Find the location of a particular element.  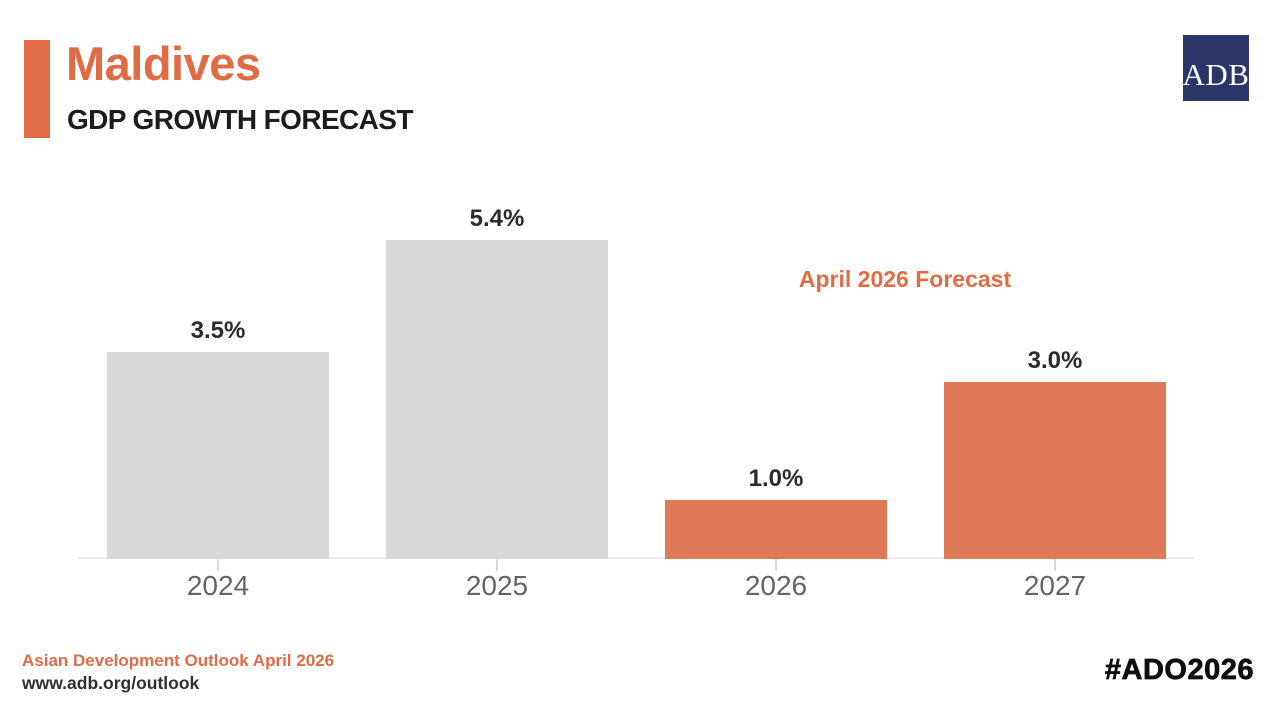

axis-tick-2025 is located at coordinates (497, 565).